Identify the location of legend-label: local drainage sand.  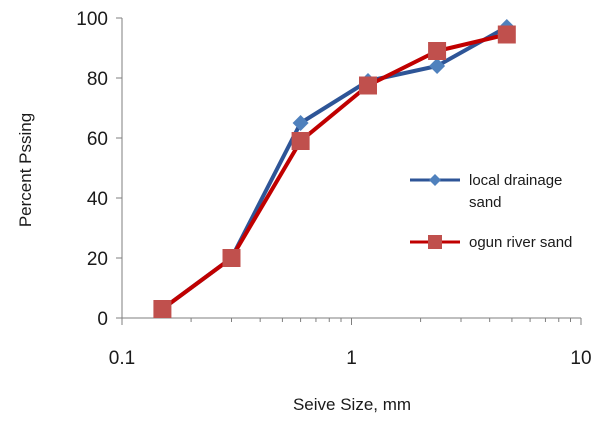
(515, 191).